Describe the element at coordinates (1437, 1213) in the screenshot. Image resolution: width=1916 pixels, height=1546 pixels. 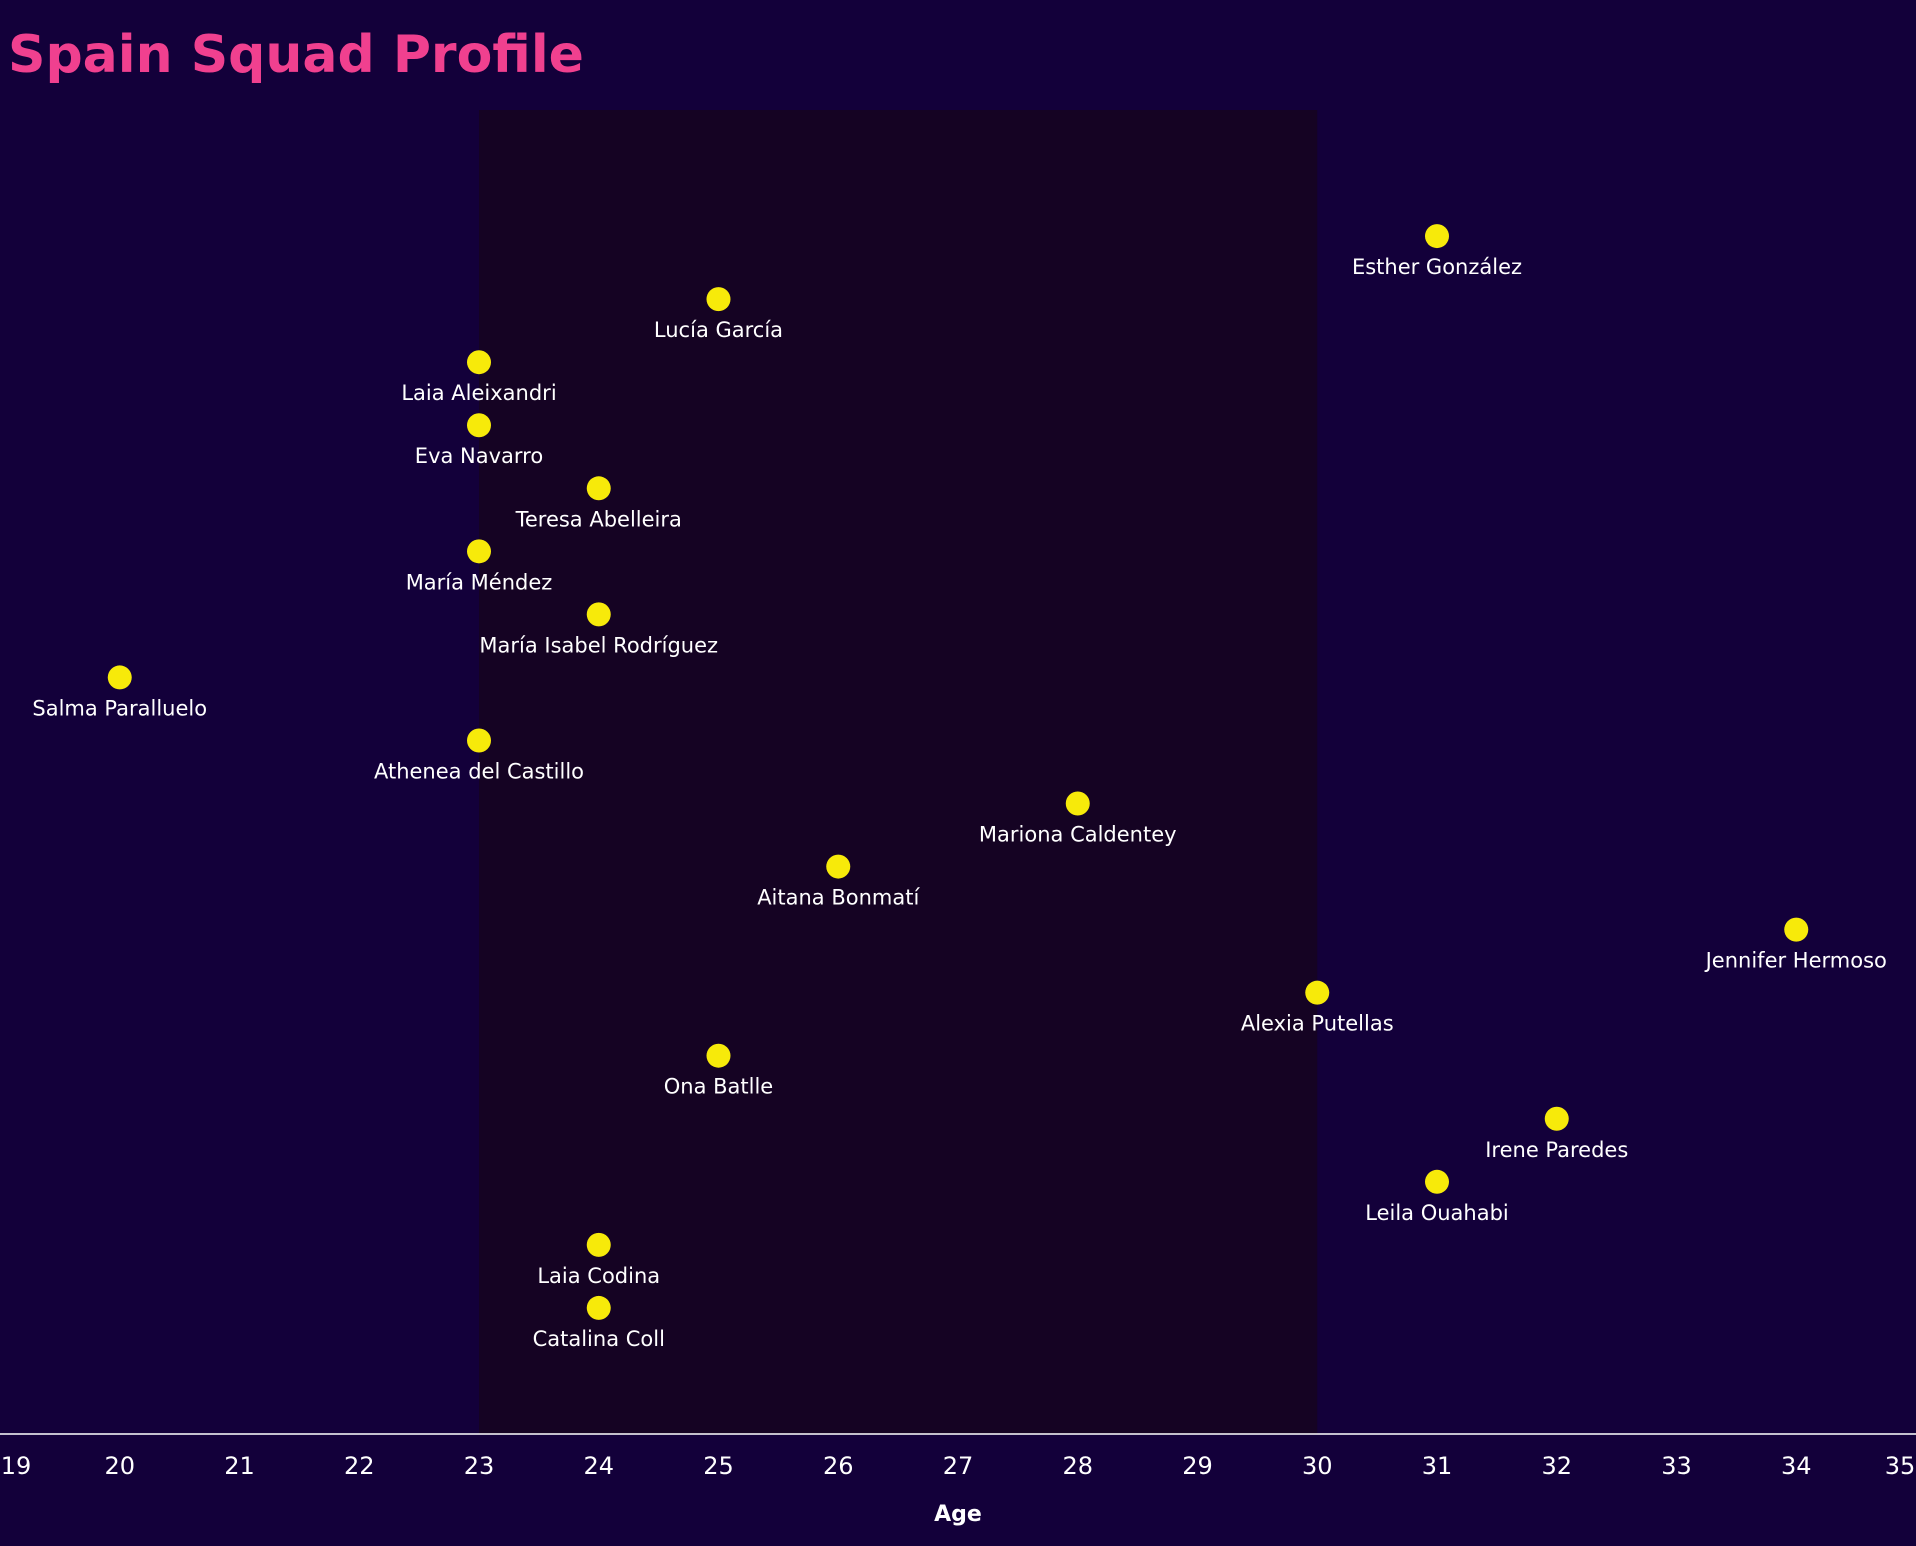
I see `player-name: Leila Ouahabi` at that location.